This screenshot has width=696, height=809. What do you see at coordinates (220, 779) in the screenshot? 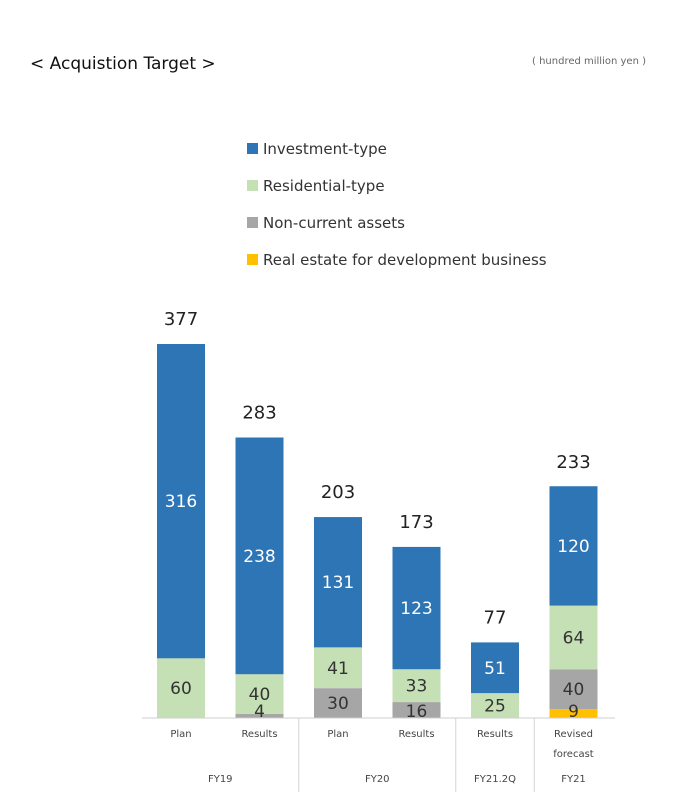
I see `group-label: FY19` at bounding box center [220, 779].